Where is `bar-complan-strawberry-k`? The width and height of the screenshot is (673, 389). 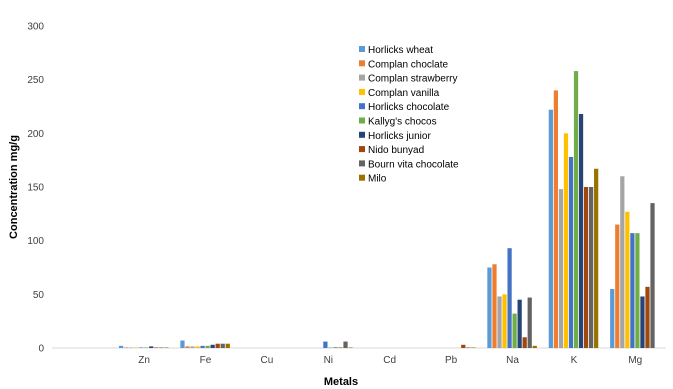
bar-complan-strawberry-k is located at coordinates (561, 268).